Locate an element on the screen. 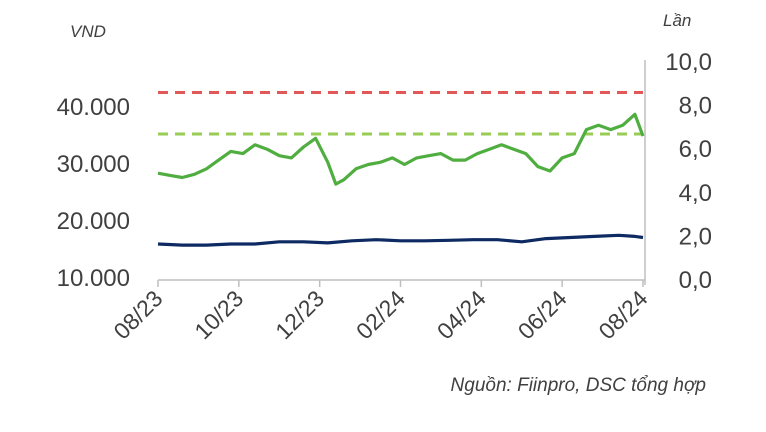 The width and height of the screenshot is (766, 432). x-tick-label: 04/24 is located at coordinates (461, 314).